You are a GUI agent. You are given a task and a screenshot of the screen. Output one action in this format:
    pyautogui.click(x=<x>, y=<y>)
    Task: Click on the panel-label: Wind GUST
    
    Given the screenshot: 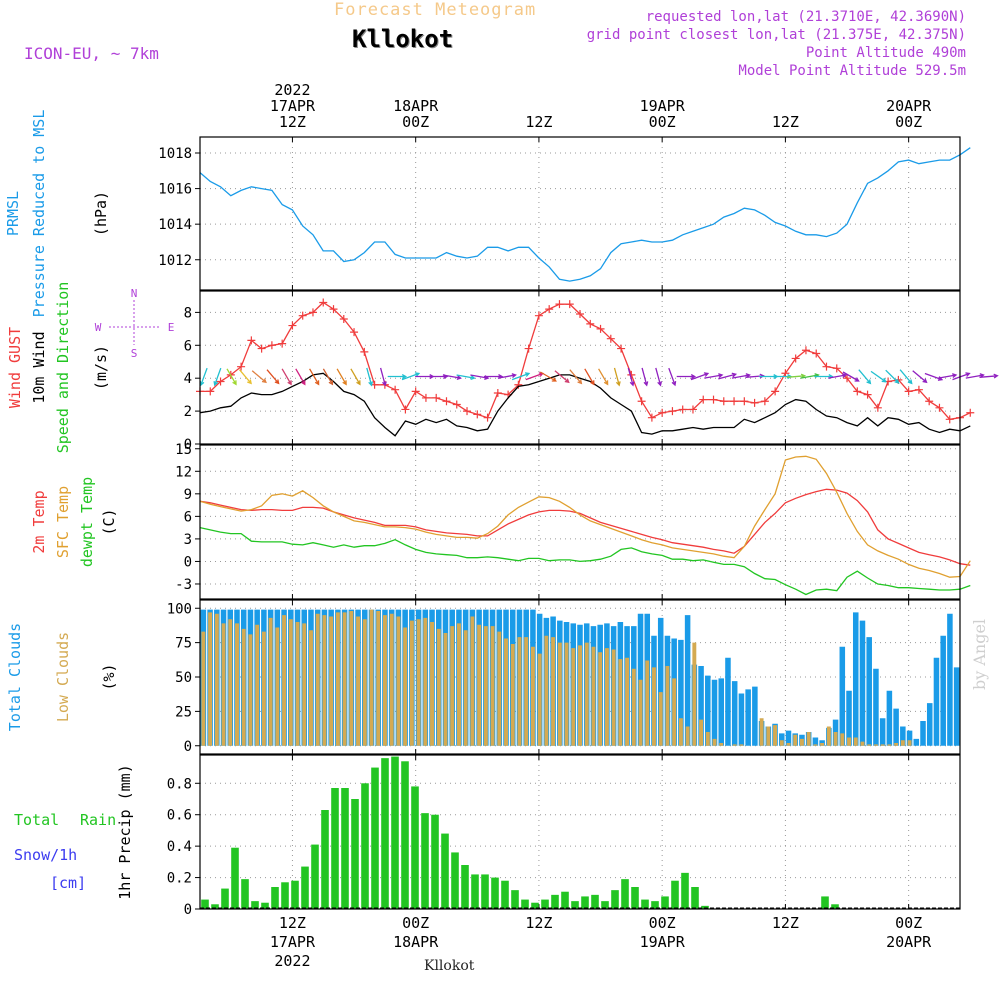 What is the action you would take?
    pyautogui.click(x=15, y=367)
    